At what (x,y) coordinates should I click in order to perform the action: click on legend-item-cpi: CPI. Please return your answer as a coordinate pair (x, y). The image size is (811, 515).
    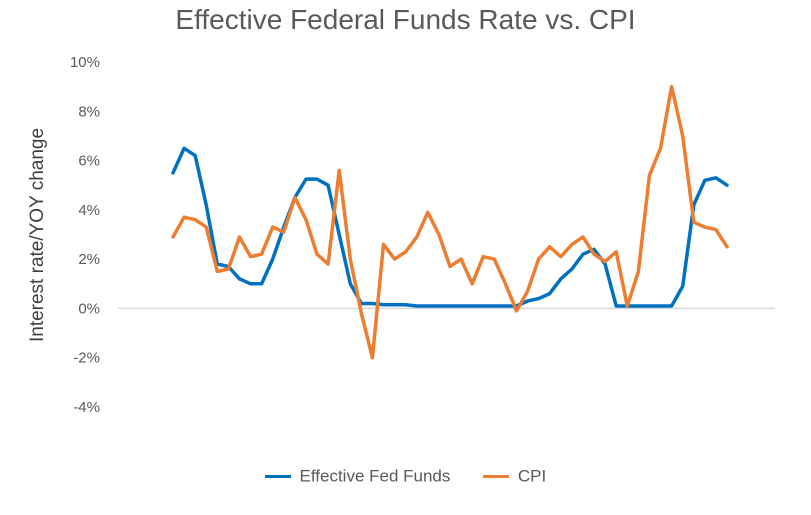
    Looking at the image, I should click on (514, 476).